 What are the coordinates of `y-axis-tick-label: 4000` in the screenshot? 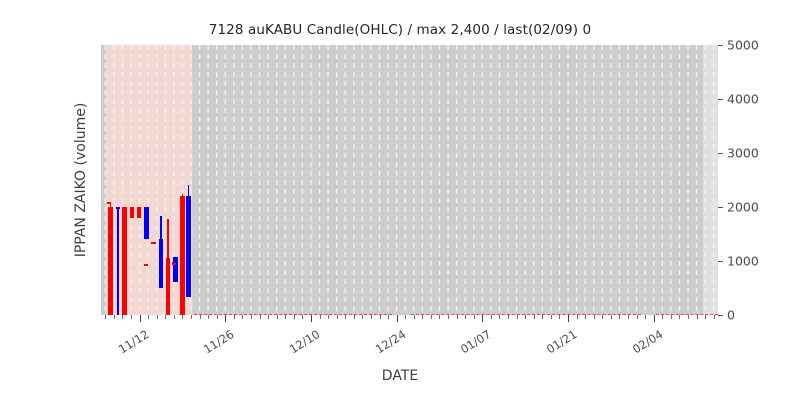 It's located at (743, 99).